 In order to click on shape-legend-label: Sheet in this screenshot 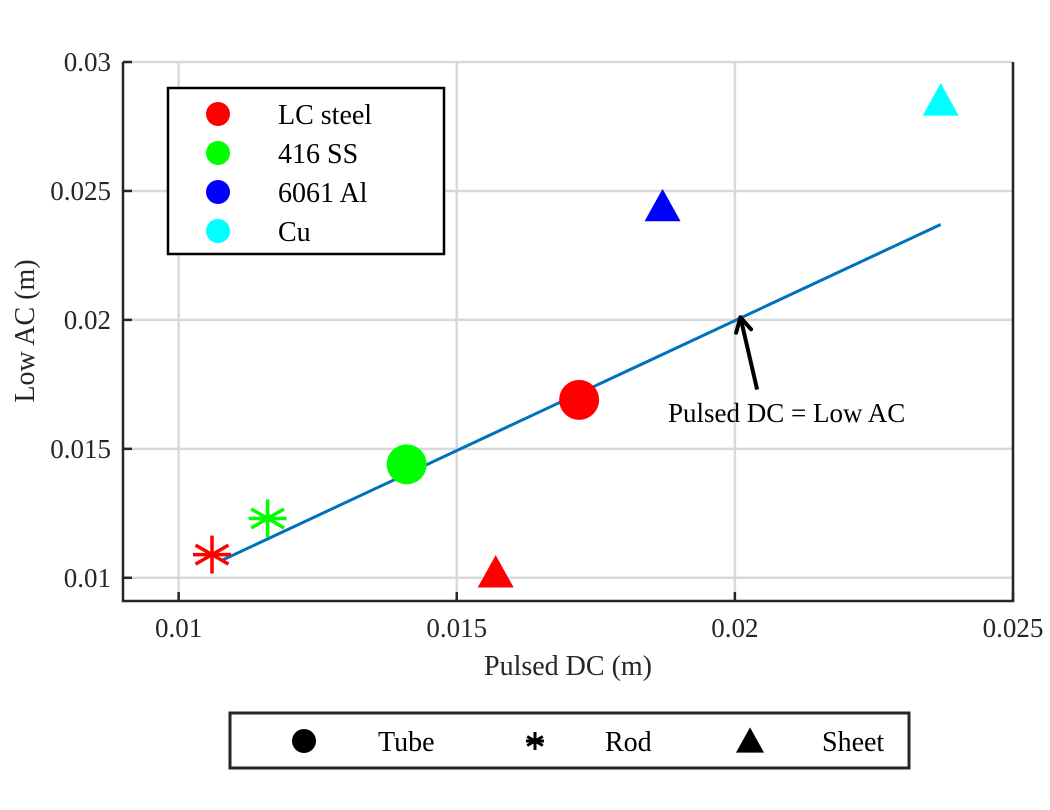, I will do `click(853, 742)`.